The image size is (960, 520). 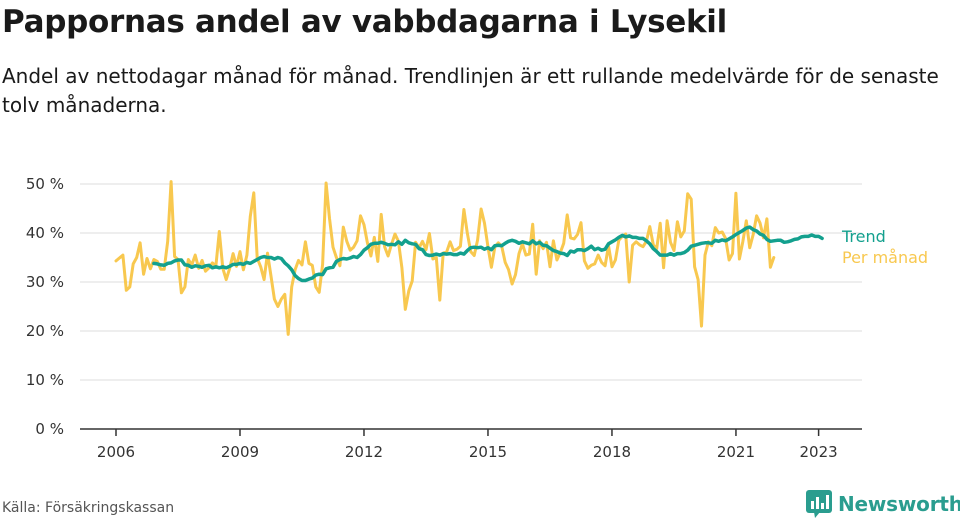 I want to click on x-tick-label: 2012, so click(x=364, y=452).